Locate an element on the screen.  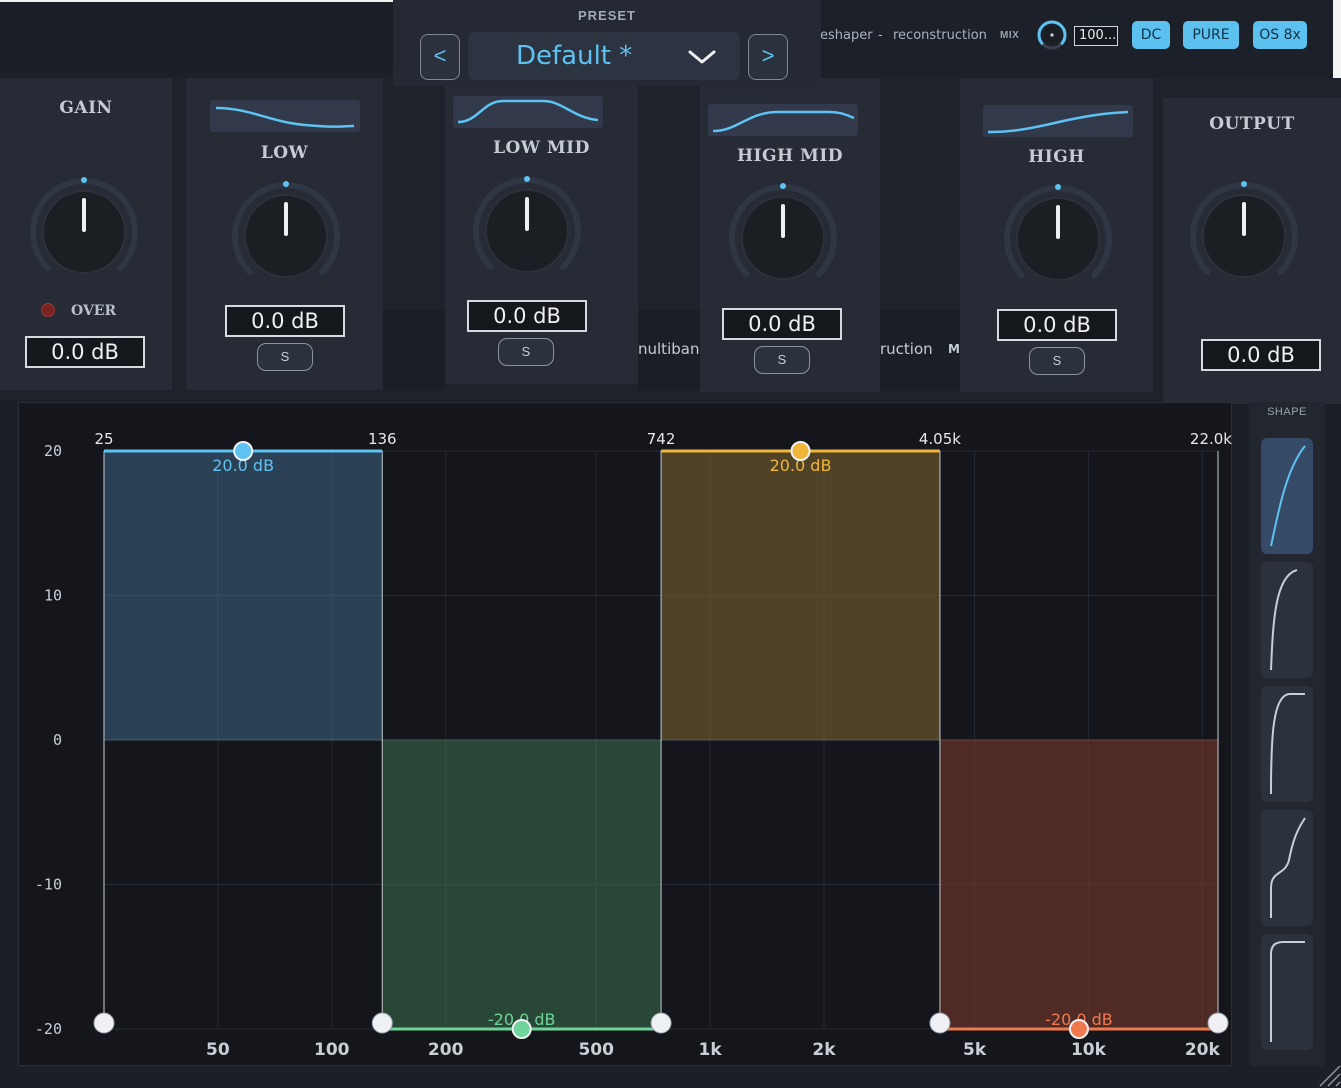
preset-name: Default * is located at coordinates (574, 56).